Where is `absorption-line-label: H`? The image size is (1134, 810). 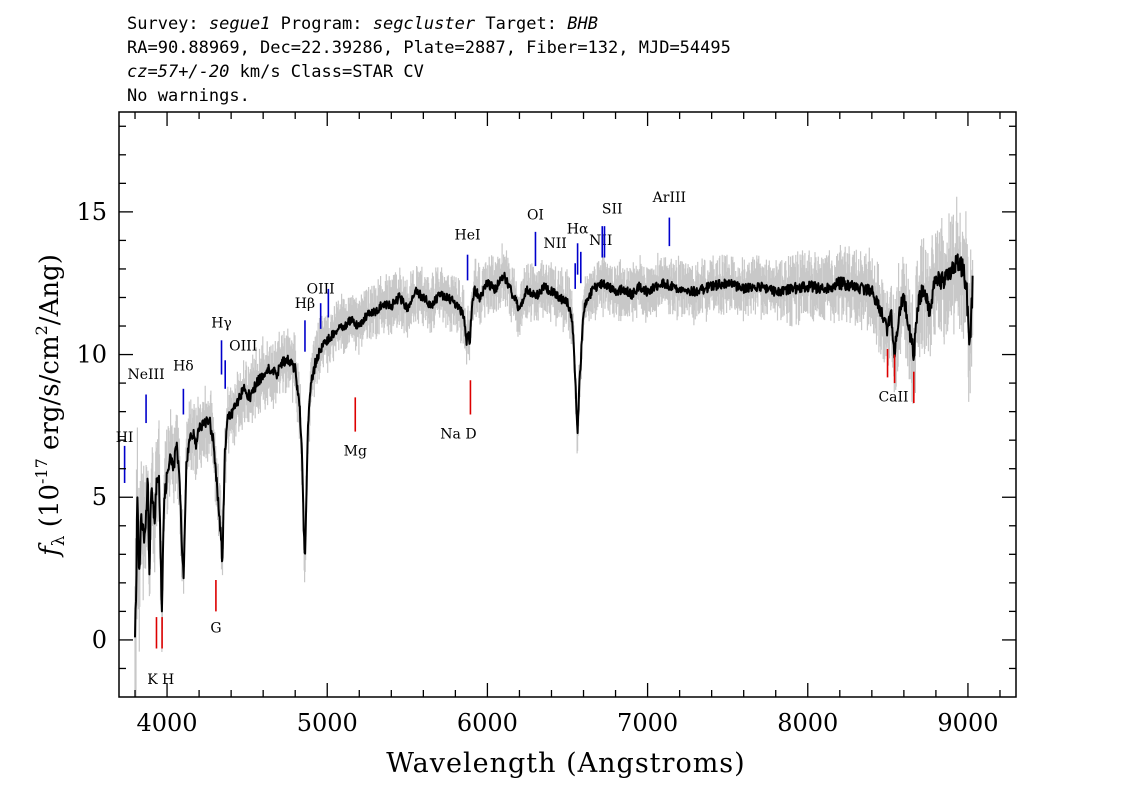 absorption-line-label: H is located at coordinates (168, 680).